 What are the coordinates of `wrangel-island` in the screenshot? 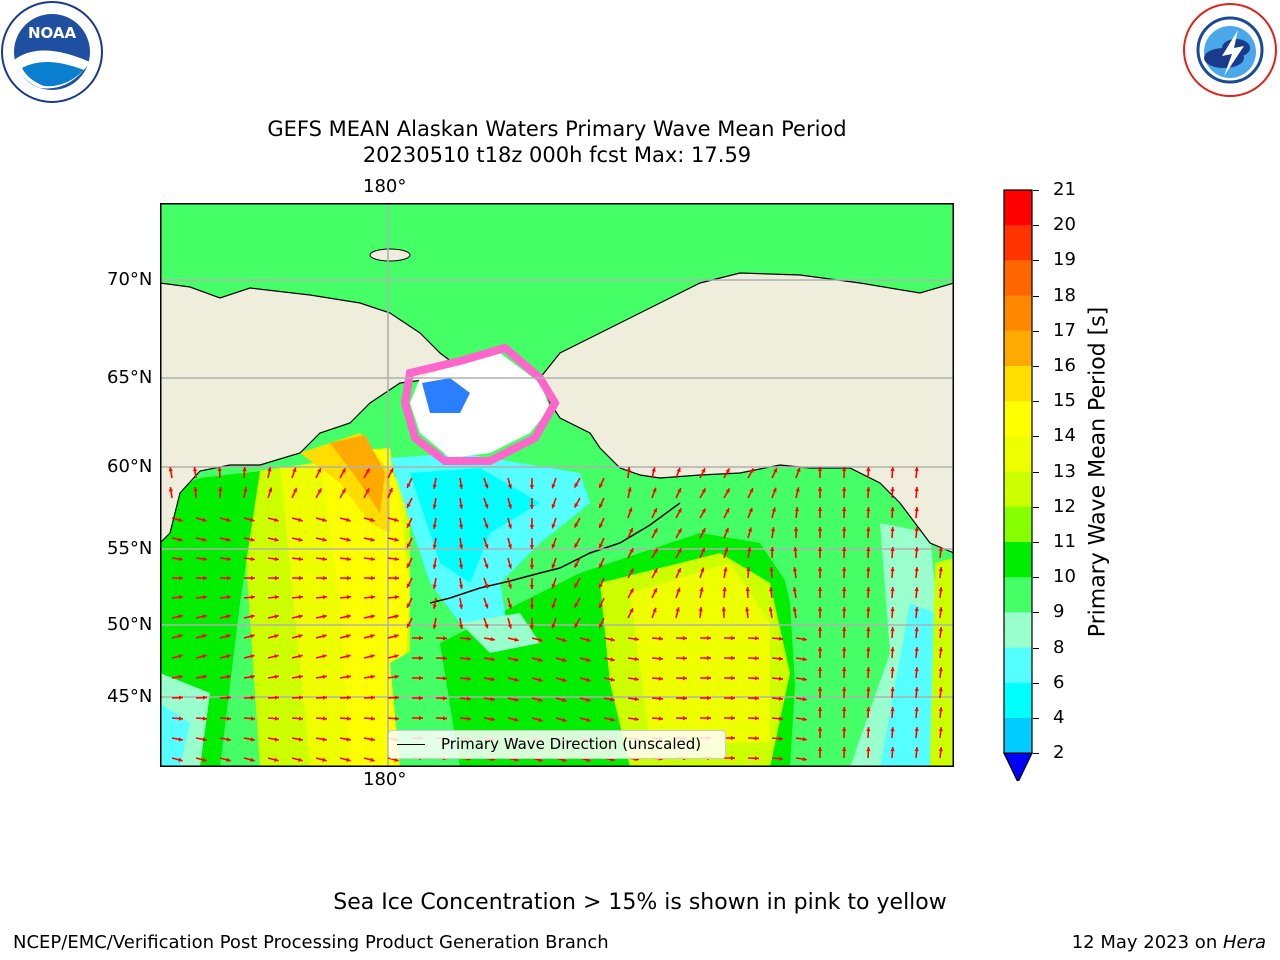 It's located at (390, 255).